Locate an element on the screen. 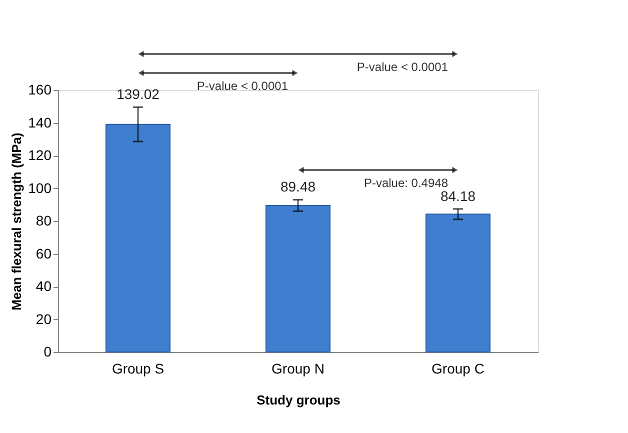 Image resolution: width=628 pixels, height=433 pixels. data-label: 84.18 is located at coordinates (458, 196).